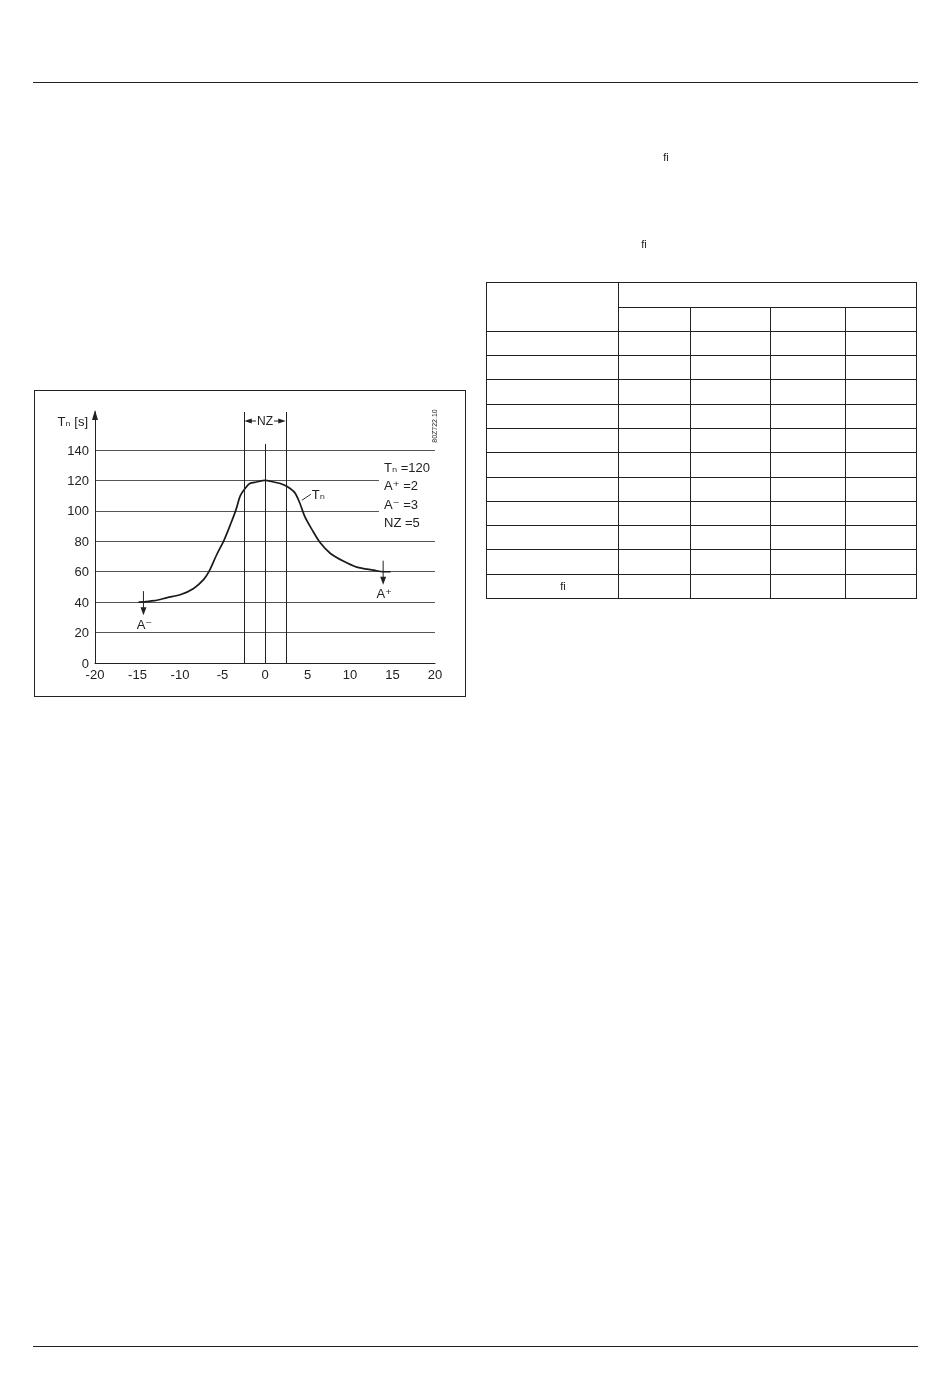  Describe the element at coordinates (265, 674) in the screenshot. I see `x-tick-label: 0` at that location.